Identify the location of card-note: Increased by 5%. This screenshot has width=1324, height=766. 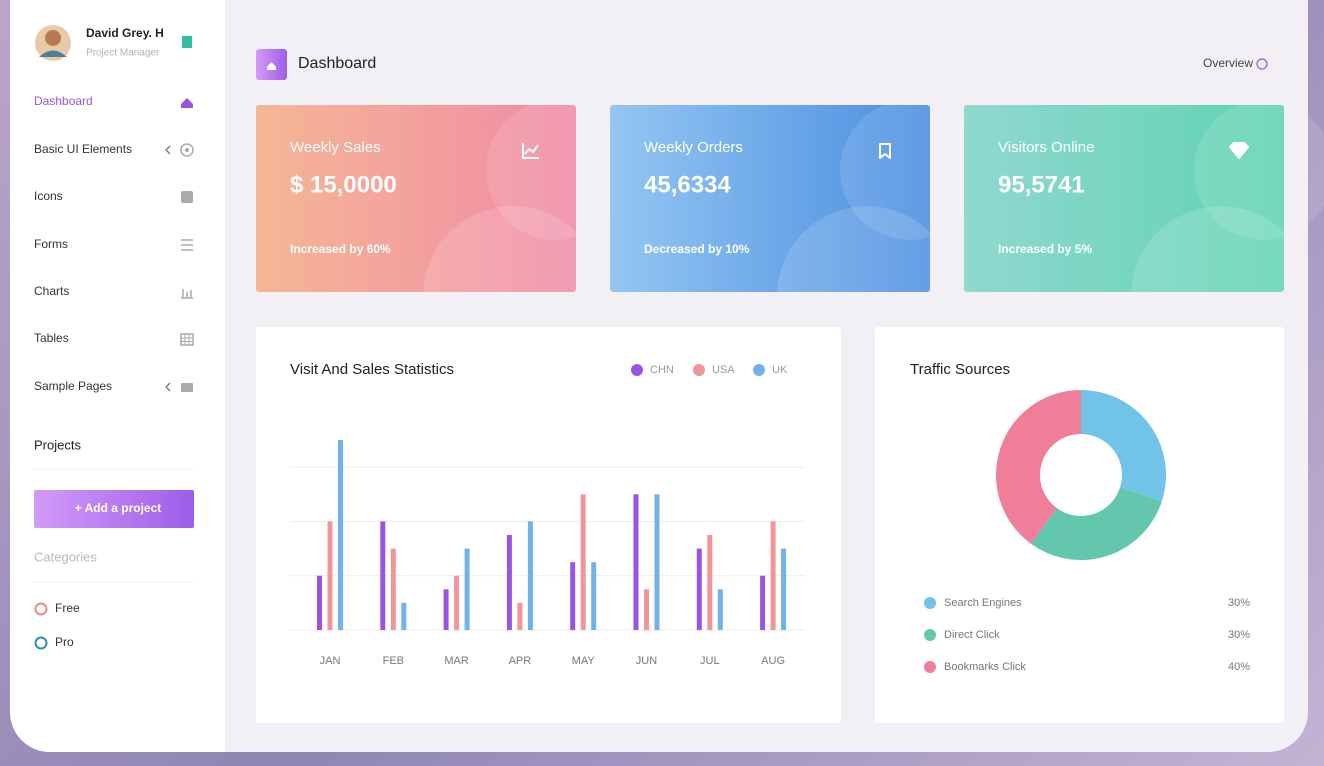
(1045, 249).